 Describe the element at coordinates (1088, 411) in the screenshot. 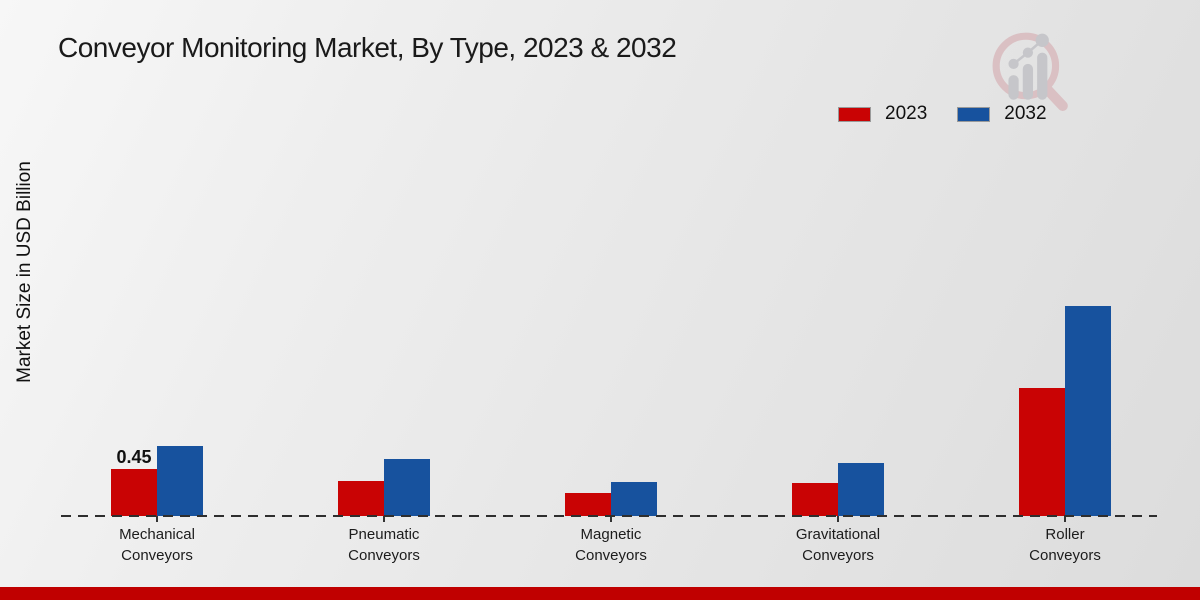

I see `bar-2032-roller-conveyors` at that location.